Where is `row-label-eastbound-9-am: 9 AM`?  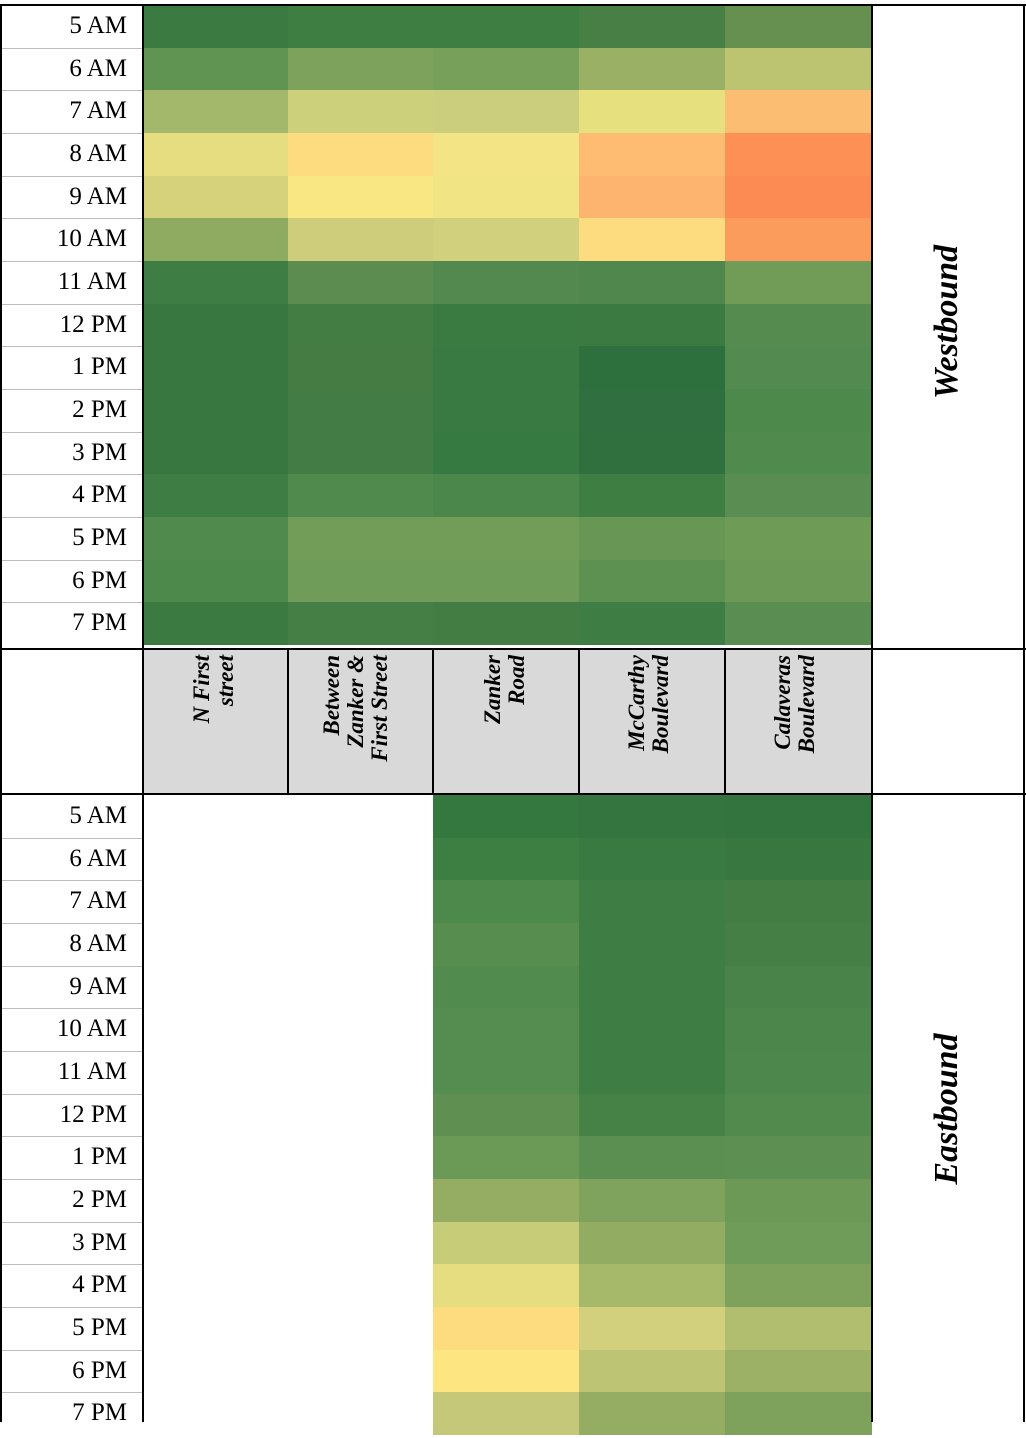
row-label-eastbound-9-am: 9 AM is located at coordinates (98, 986).